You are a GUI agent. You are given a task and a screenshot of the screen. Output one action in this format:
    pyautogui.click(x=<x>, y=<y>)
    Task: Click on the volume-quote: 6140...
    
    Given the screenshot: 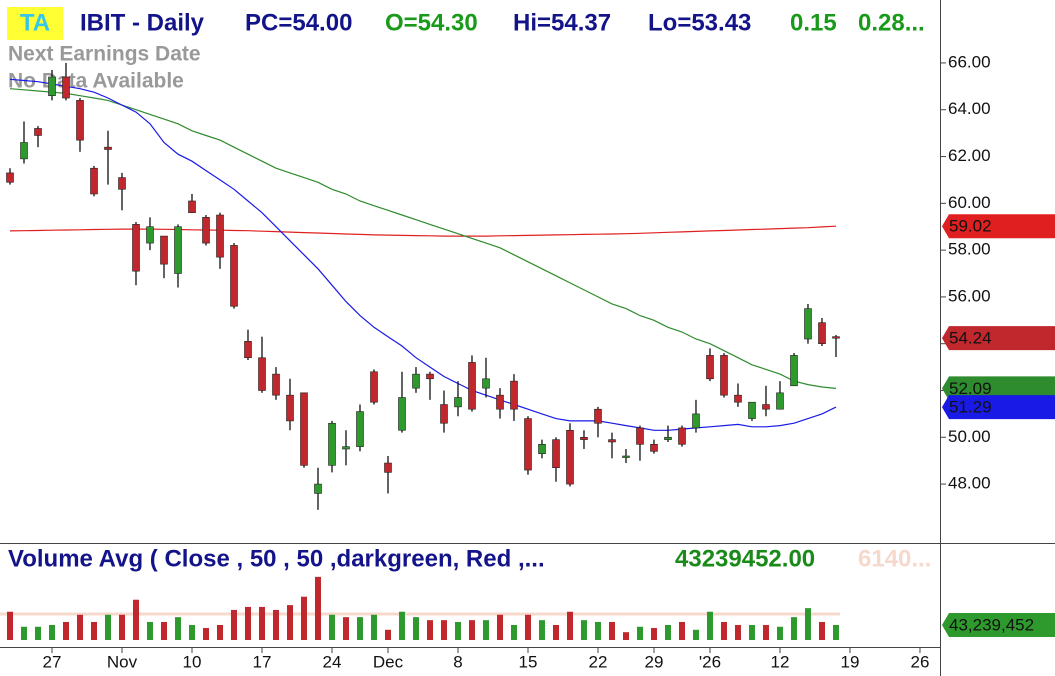 What is the action you would take?
    pyautogui.click(x=894, y=558)
    